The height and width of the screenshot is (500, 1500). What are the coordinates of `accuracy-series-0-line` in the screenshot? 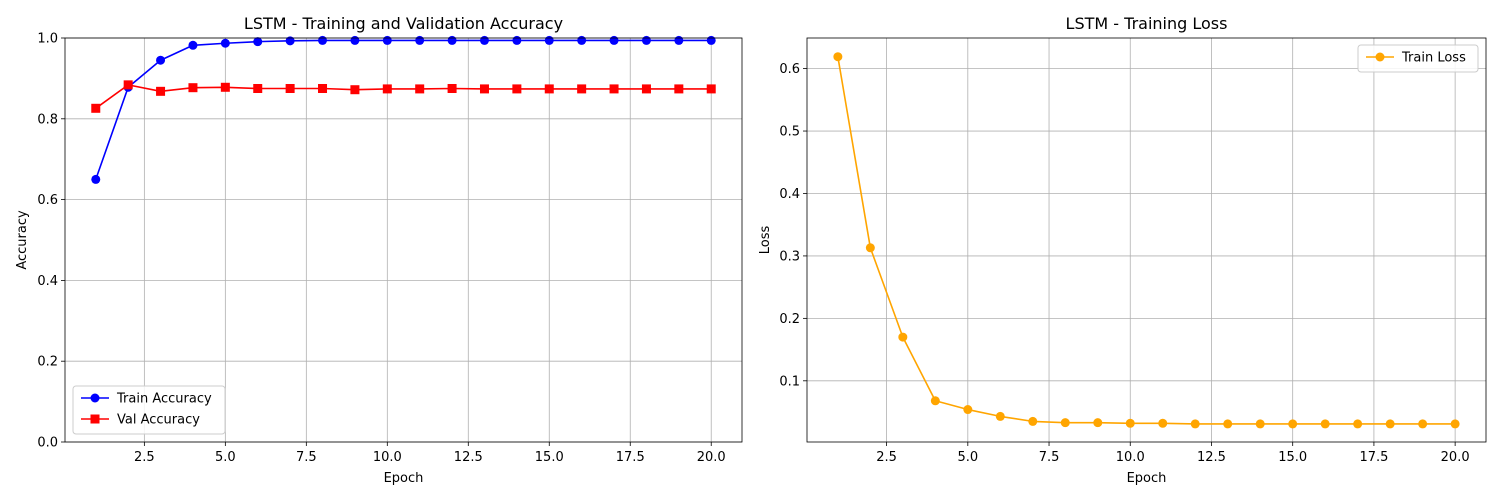 It's located at (403, 109).